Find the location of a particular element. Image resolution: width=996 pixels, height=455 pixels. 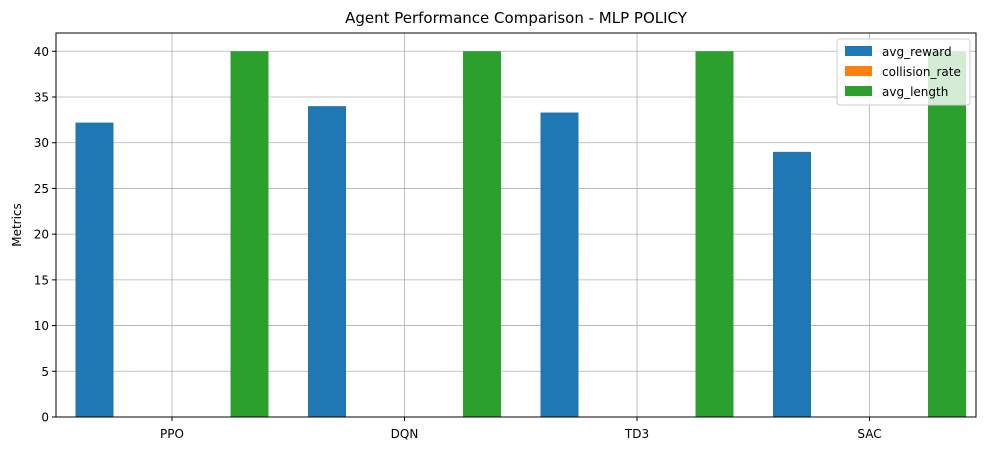

legend-swatch-avg_length is located at coordinates (858, 91).